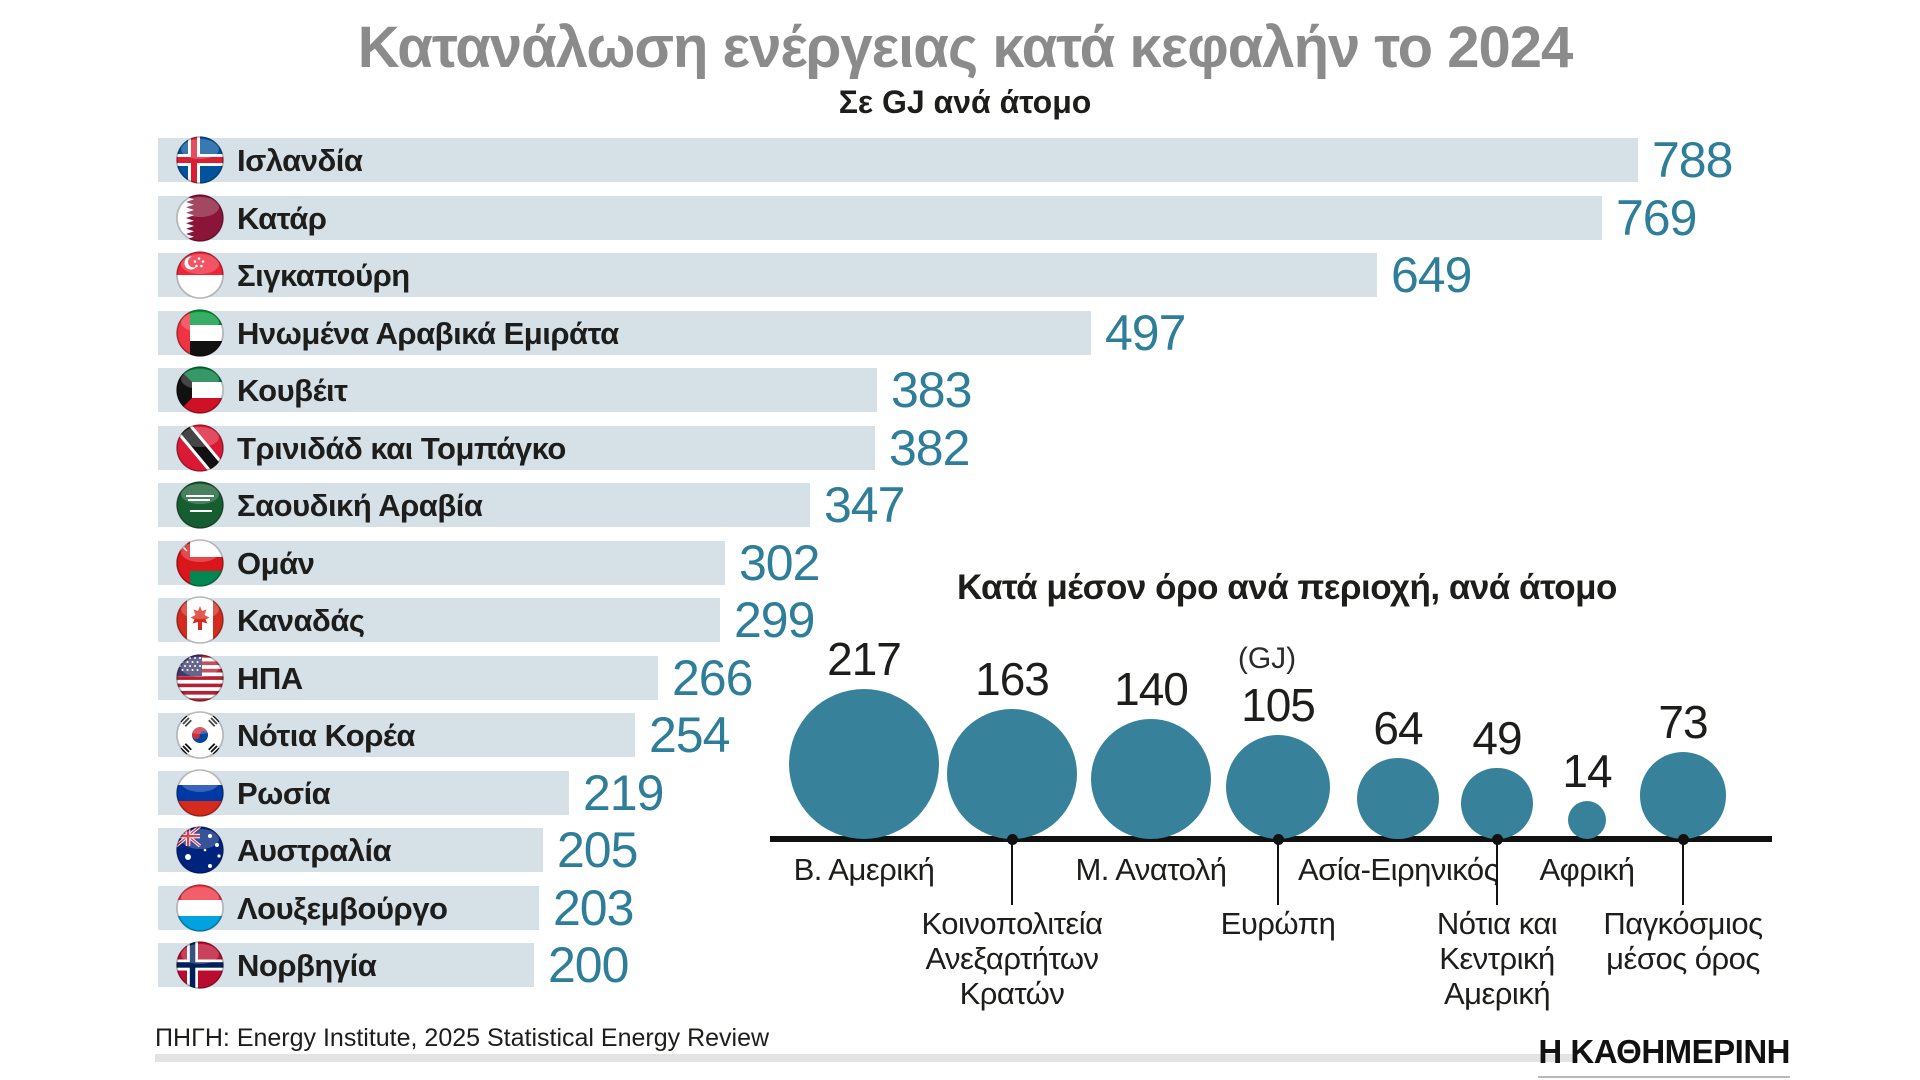 Image resolution: width=1920 pixels, height=1080 pixels. I want to click on footer-divider, so click(865, 1058).